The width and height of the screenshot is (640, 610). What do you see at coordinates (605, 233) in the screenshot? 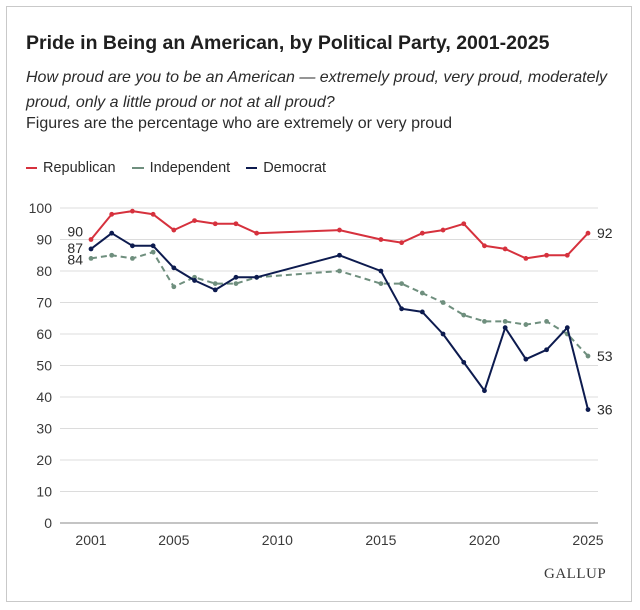
I see `end-label-republican: 92` at bounding box center [605, 233].